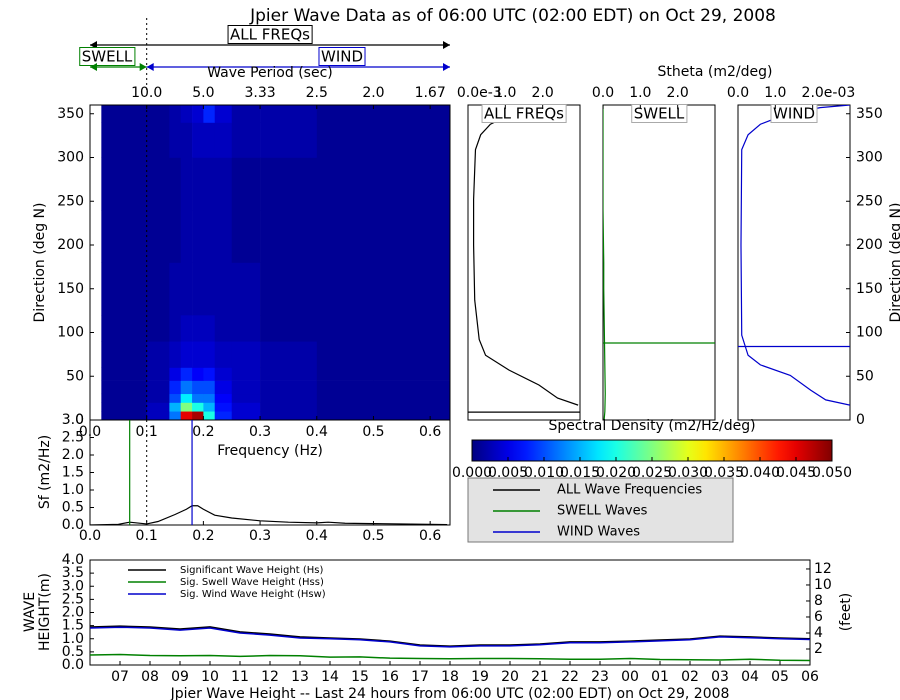  Describe the element at coordinates (860, 420) in the screenshot. I see `y-tick-label: 0` at that location.